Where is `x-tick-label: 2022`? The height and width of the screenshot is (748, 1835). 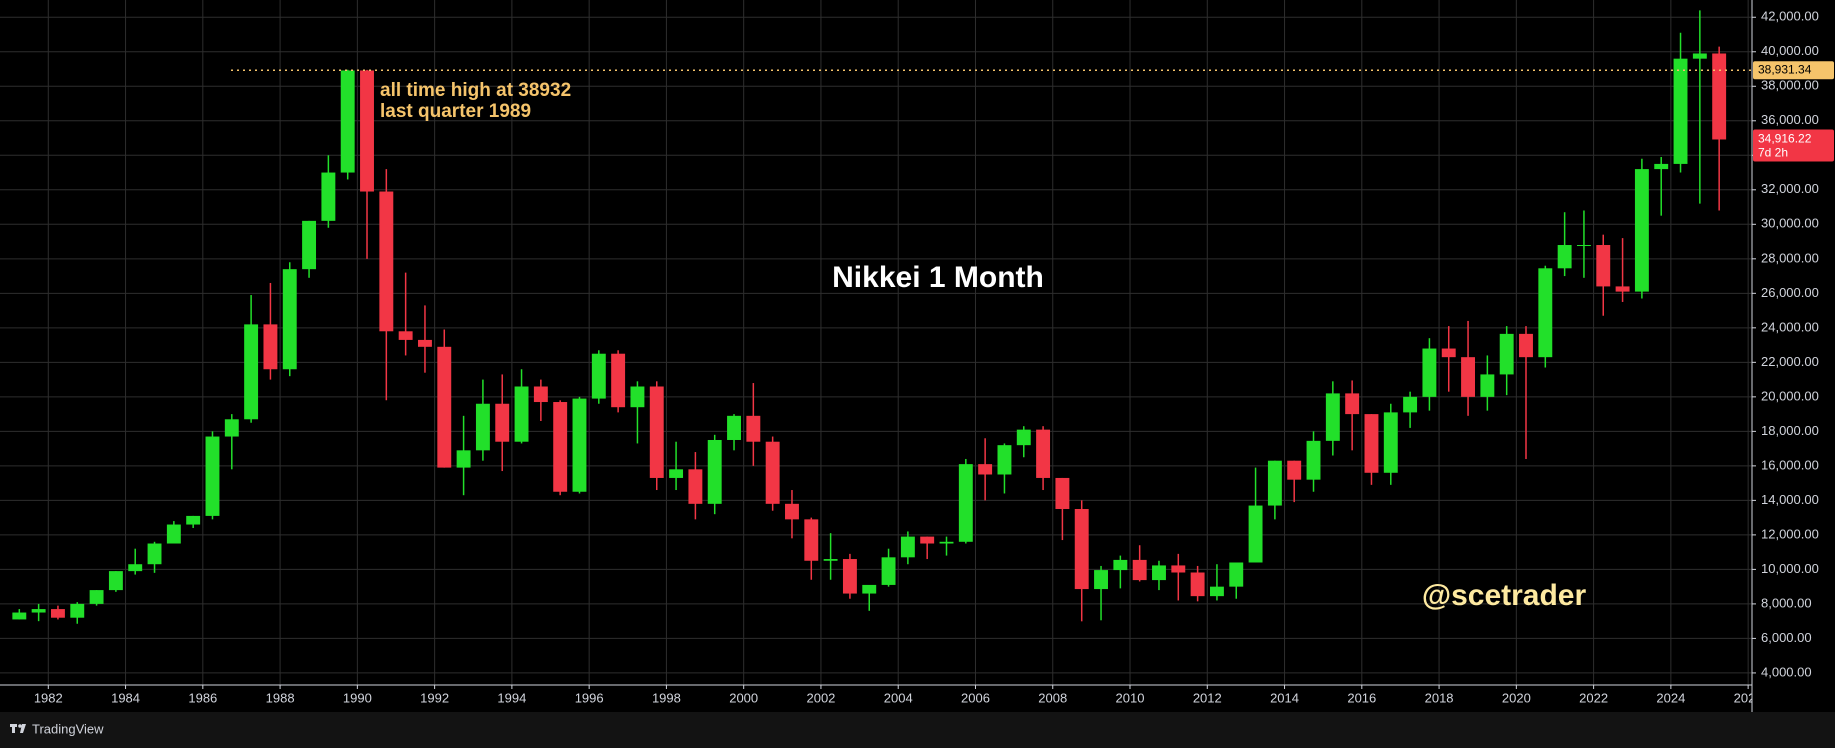 x-tick-label: 2022 is located at coordinates (1593, 697).